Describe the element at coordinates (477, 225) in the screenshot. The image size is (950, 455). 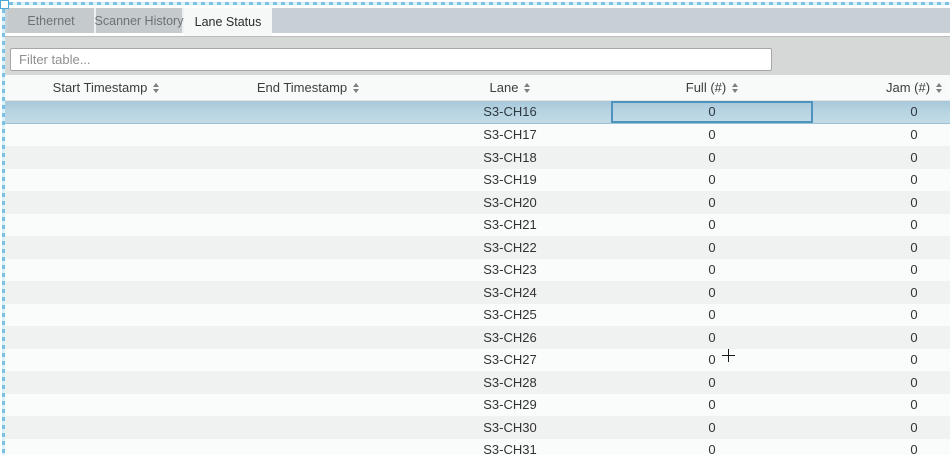
I see `table-row: S3-CH21 0 0` at that location.